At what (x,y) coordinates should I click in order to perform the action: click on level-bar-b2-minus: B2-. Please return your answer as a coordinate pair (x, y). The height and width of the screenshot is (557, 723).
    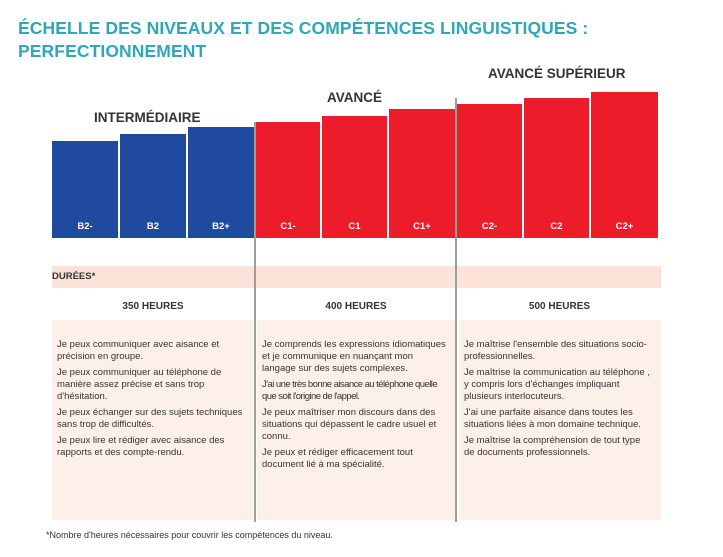
    Looking at the image, I should click on (85, 189).